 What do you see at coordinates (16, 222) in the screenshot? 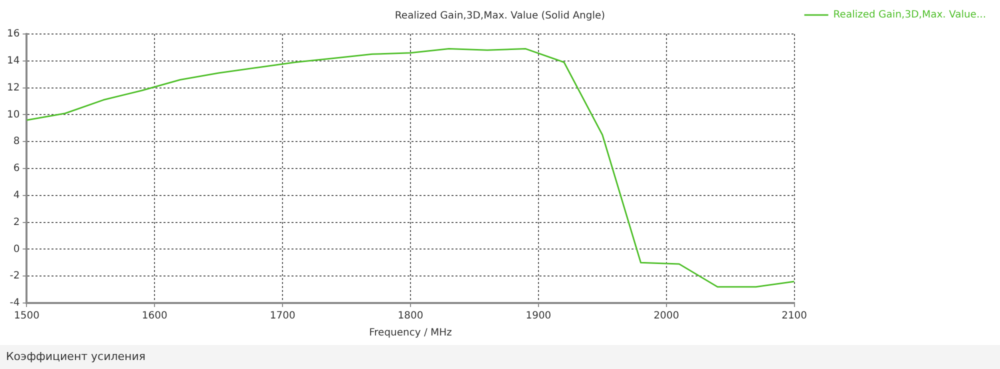
I see `y-tick-label: 2` at bounding box center [16, 222].